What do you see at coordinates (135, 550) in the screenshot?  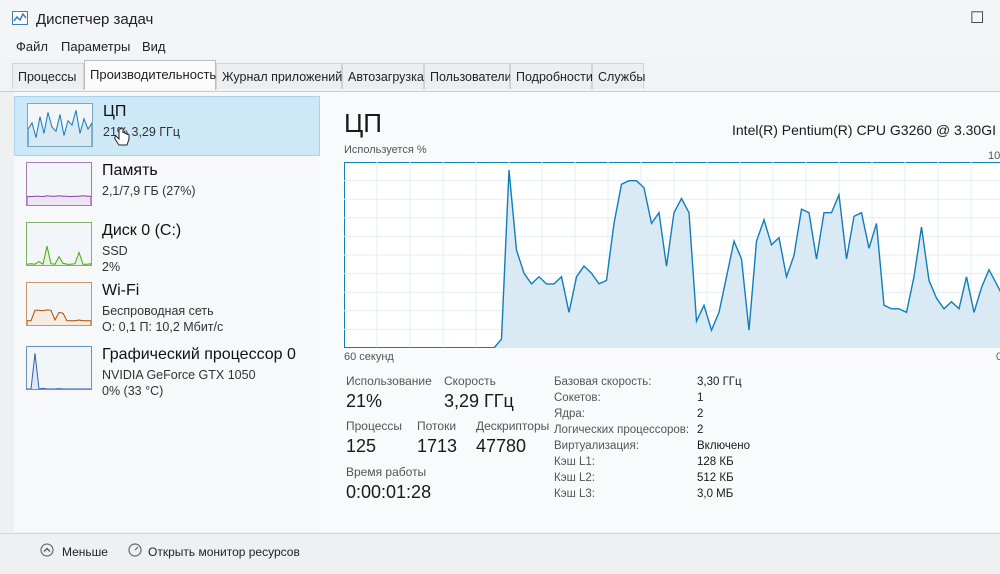 I see `resource-monitor-icon` at bounding box center [135, 550].